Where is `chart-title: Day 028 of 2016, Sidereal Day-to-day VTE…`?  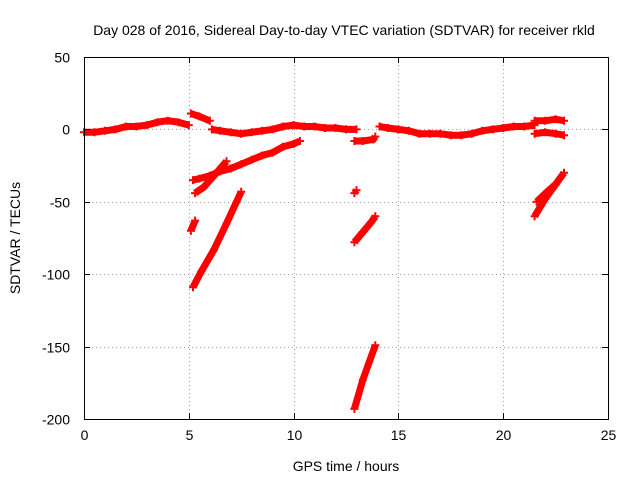 chart-title: Day 028 of 2016, Sidereal Day-to-day VTE… is located at coordinates (344, 30).